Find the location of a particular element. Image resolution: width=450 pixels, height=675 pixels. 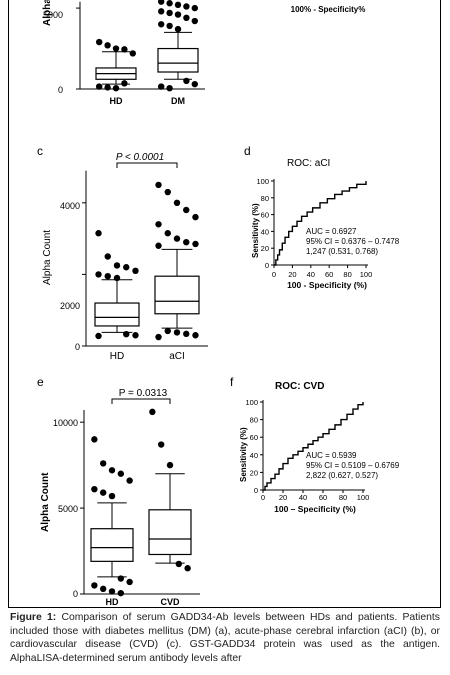

panel-d-cutoff: 1,247 (0.531, 0.768) is located at coordinates (342, 251).